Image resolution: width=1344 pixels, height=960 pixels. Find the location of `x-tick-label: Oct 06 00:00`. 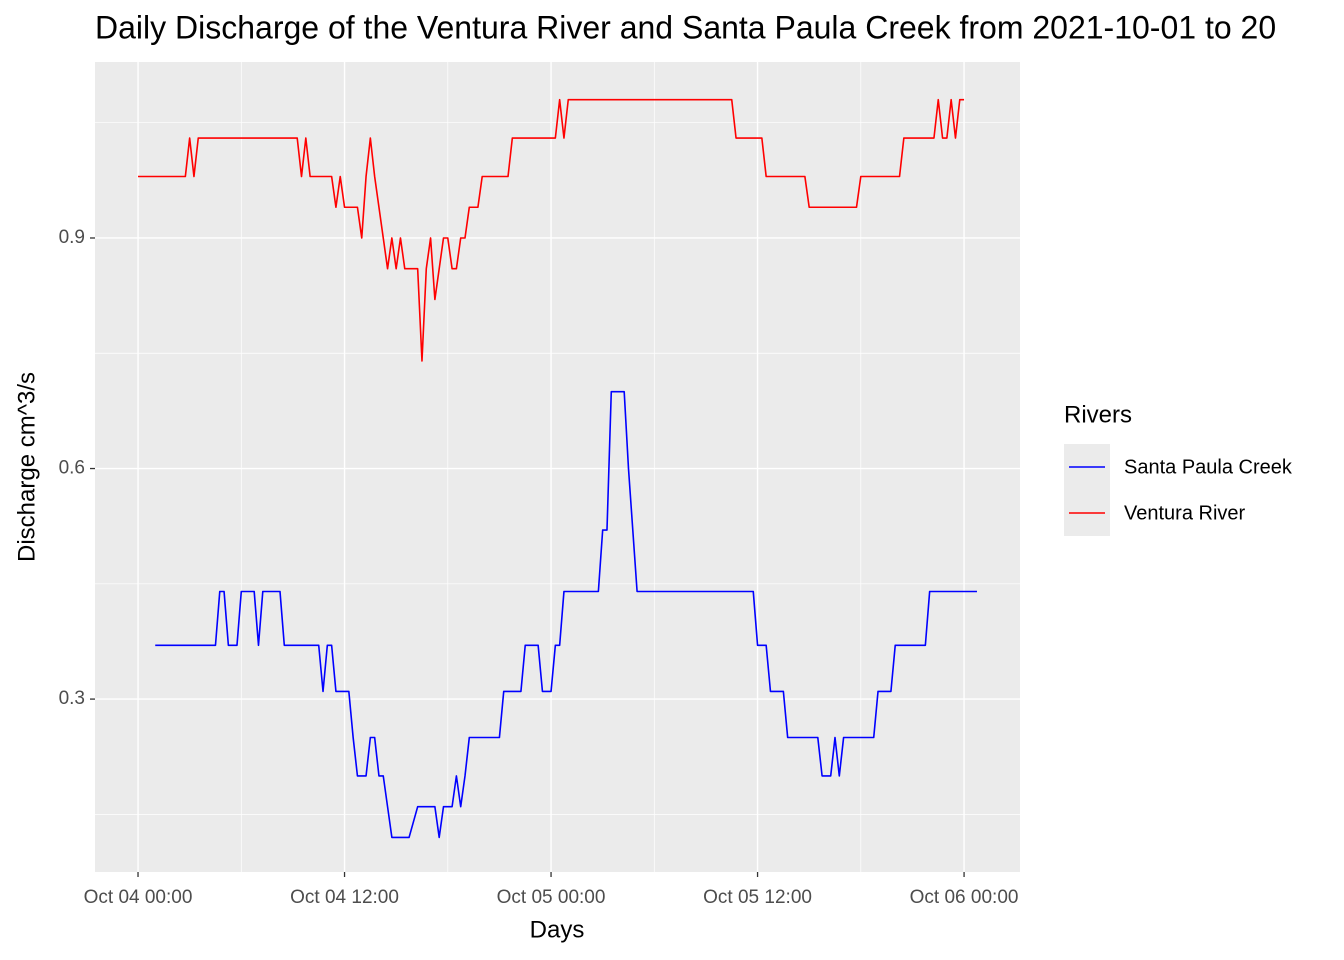

x-tick-label: Oct 06 00:00 is located at coordinates (964, 897).